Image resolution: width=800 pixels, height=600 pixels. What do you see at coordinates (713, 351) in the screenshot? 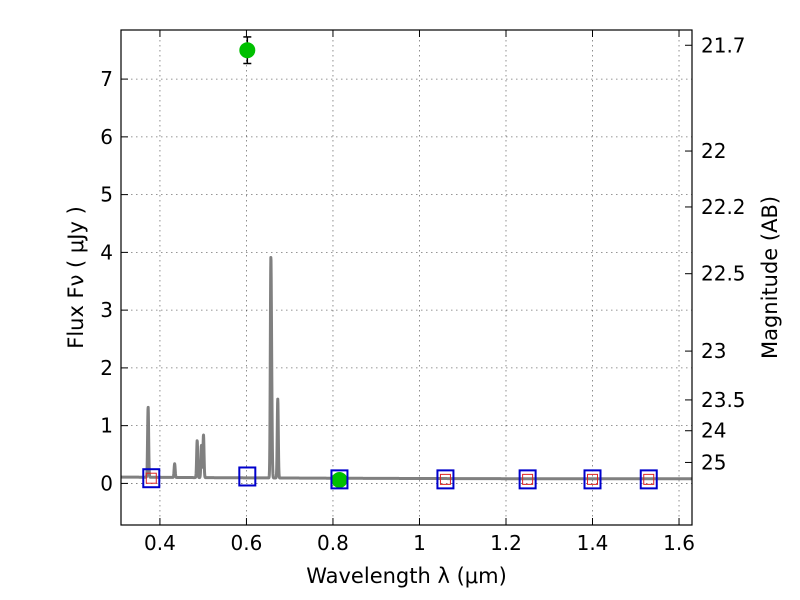
I see `mag-tick-label: 23` at bounding box center [713, 351].